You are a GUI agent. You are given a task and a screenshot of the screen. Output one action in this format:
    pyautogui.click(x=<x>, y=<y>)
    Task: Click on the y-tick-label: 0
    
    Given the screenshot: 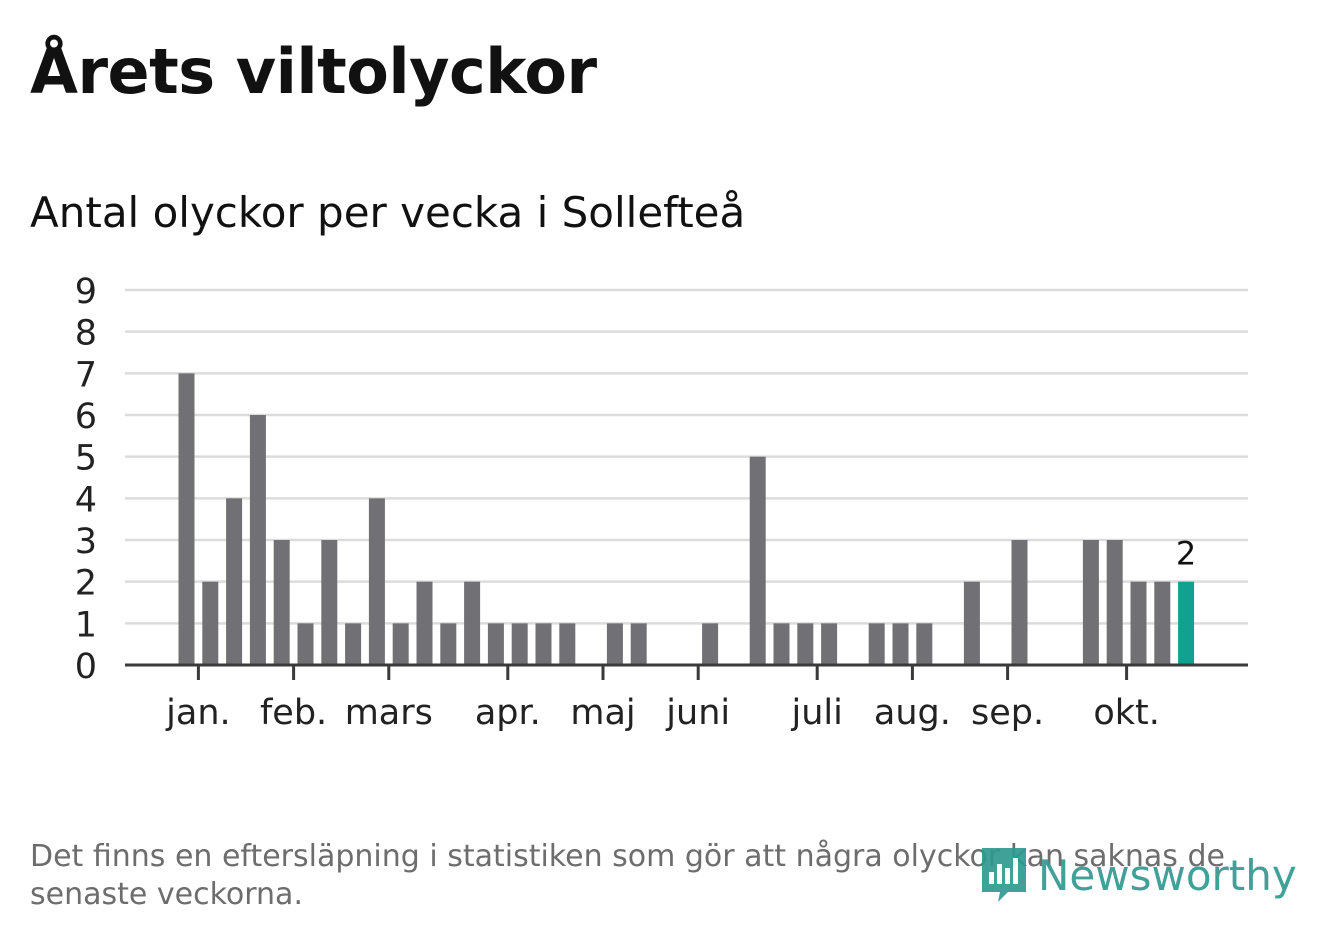 What is the action you would take?
    pyautogui.click(x=86, y=667)
    